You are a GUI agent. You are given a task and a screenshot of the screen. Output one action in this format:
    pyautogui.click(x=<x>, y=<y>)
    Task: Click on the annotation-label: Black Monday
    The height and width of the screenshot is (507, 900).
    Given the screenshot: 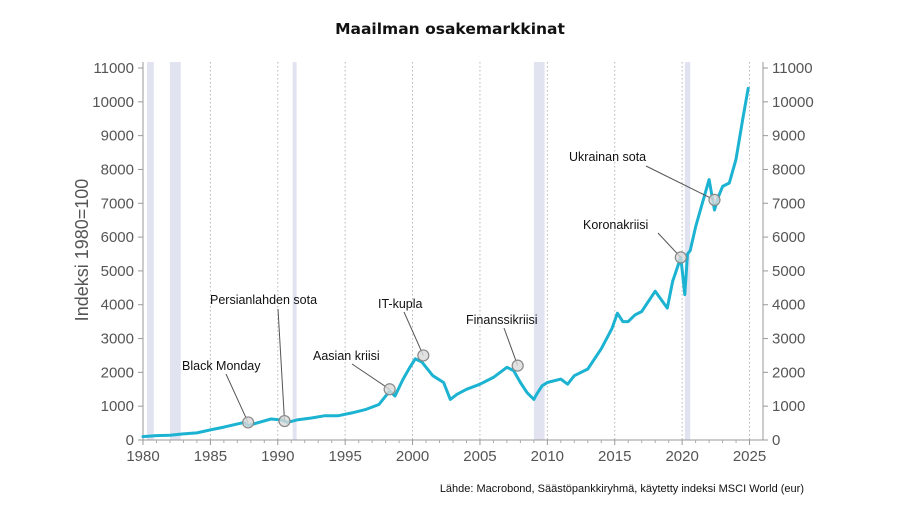 What is the action you would take?
    pyautogui.click(x=221, y=366)
    